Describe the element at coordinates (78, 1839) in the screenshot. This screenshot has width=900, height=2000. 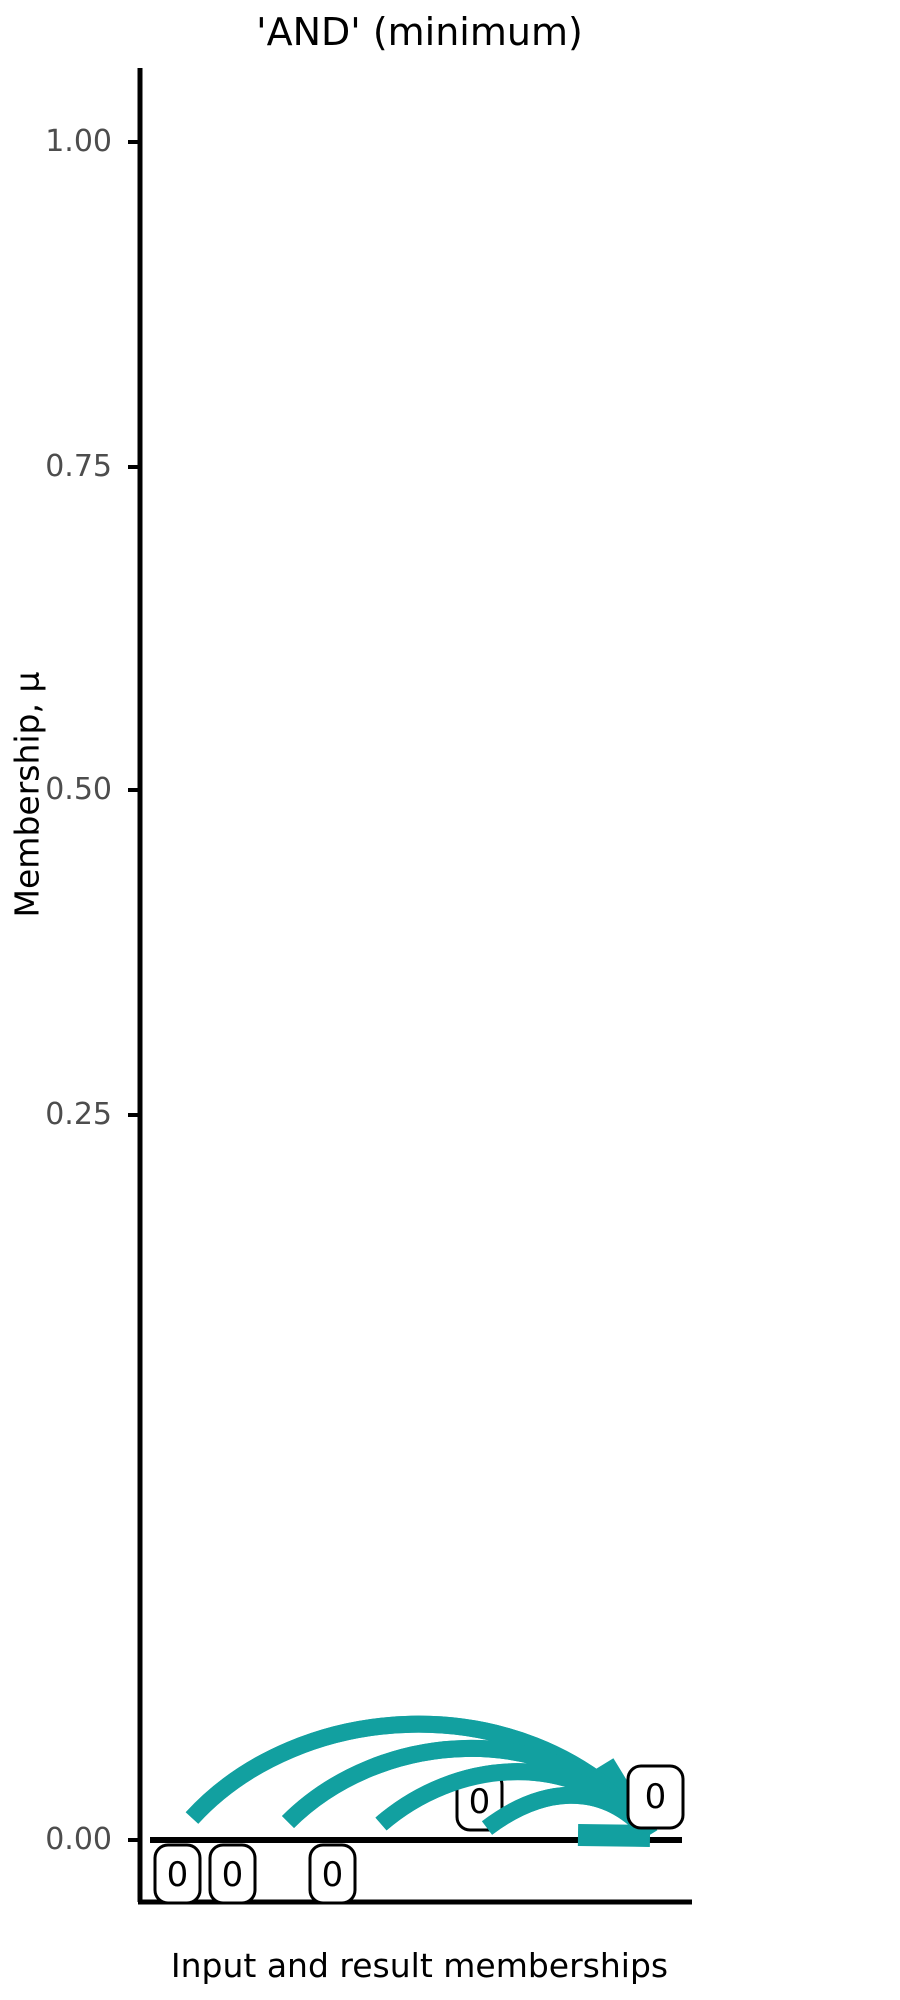
I see `y-tick-label: 0.00` at that location.